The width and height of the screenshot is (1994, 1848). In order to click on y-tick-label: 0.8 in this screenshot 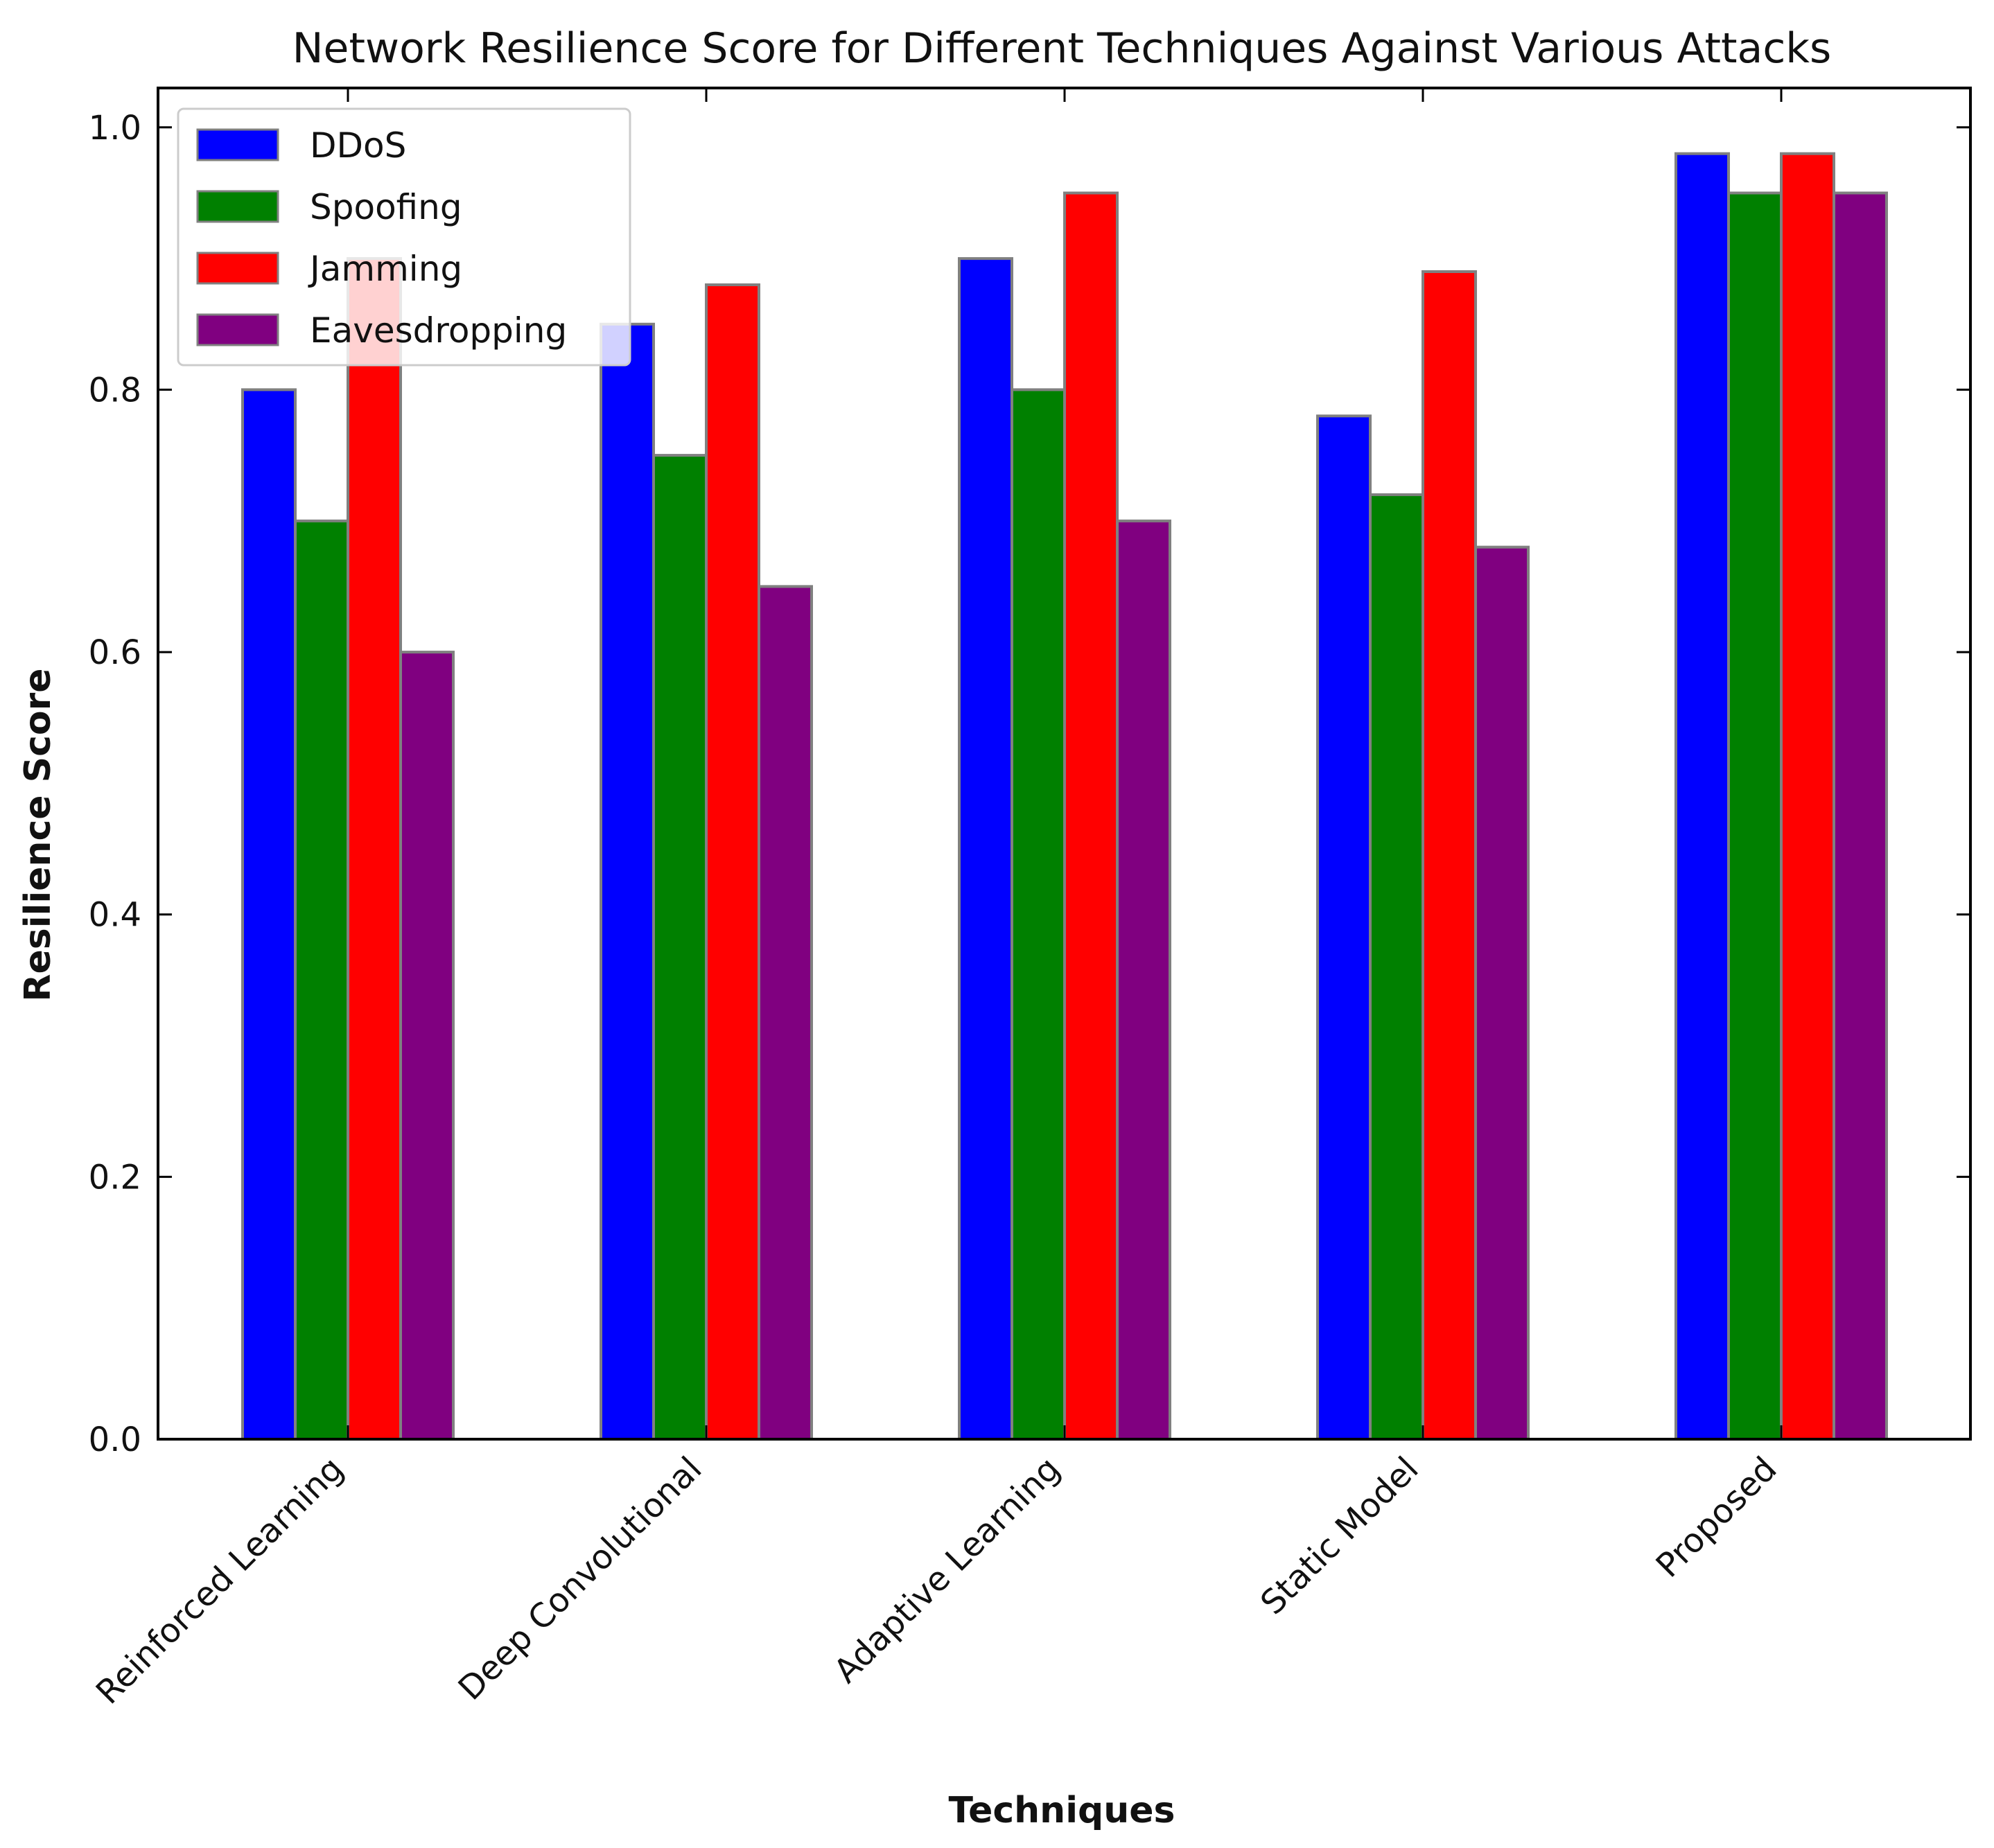, I will do `click(115, 390)`.